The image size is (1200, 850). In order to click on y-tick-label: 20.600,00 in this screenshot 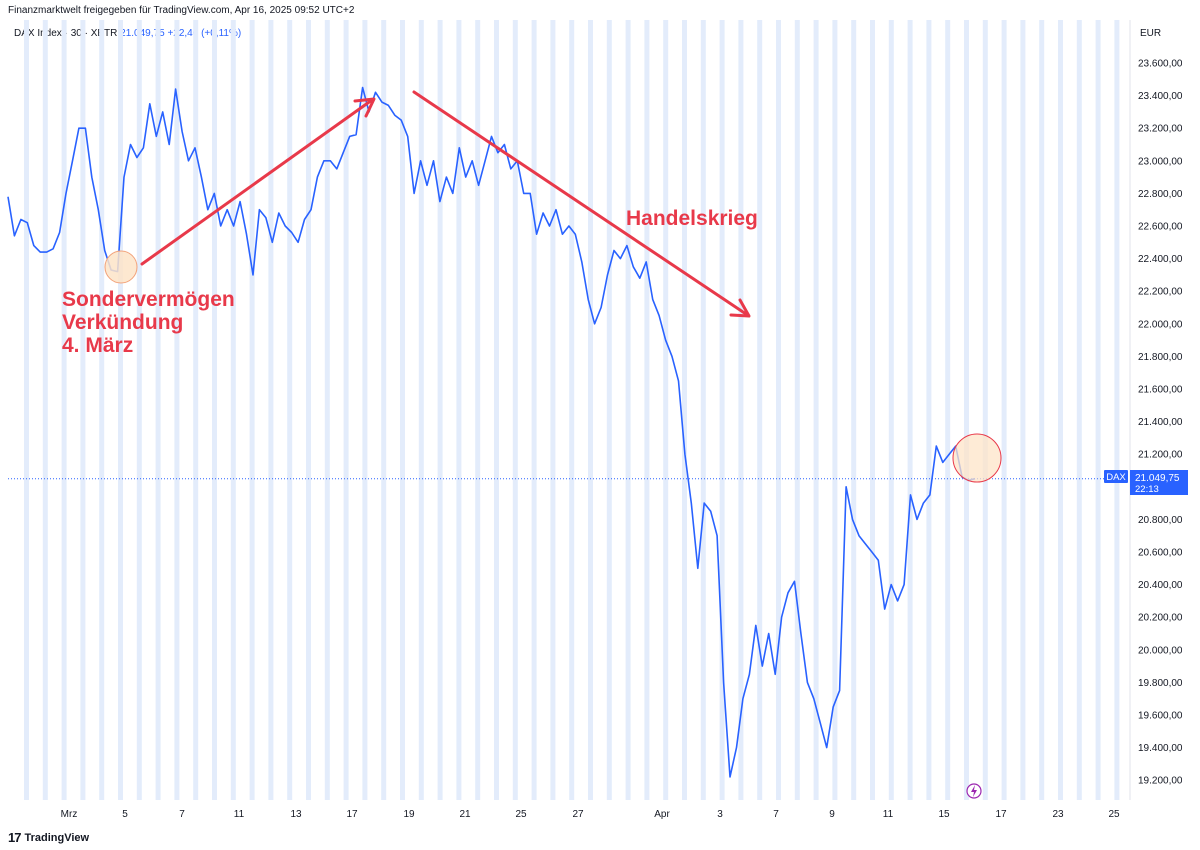, I will do `click(1160, 553)`.